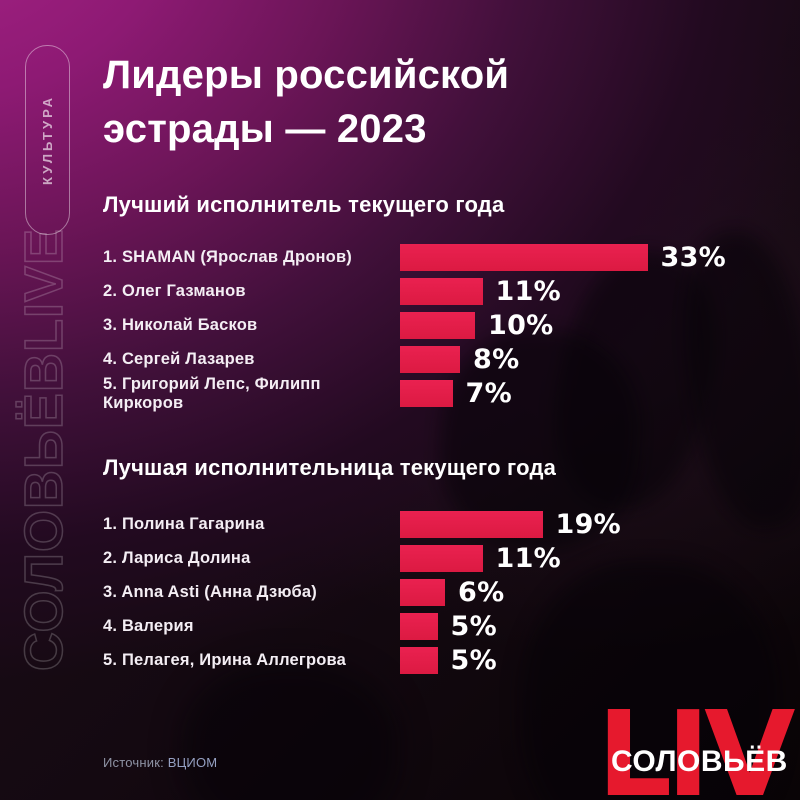 Image resolution: width=800 pixels, height=800 pixels. Describe the element at coordinates (179, 359) in the screenshot. I see `row-label: 4. Сергей Лазарев` at that location.